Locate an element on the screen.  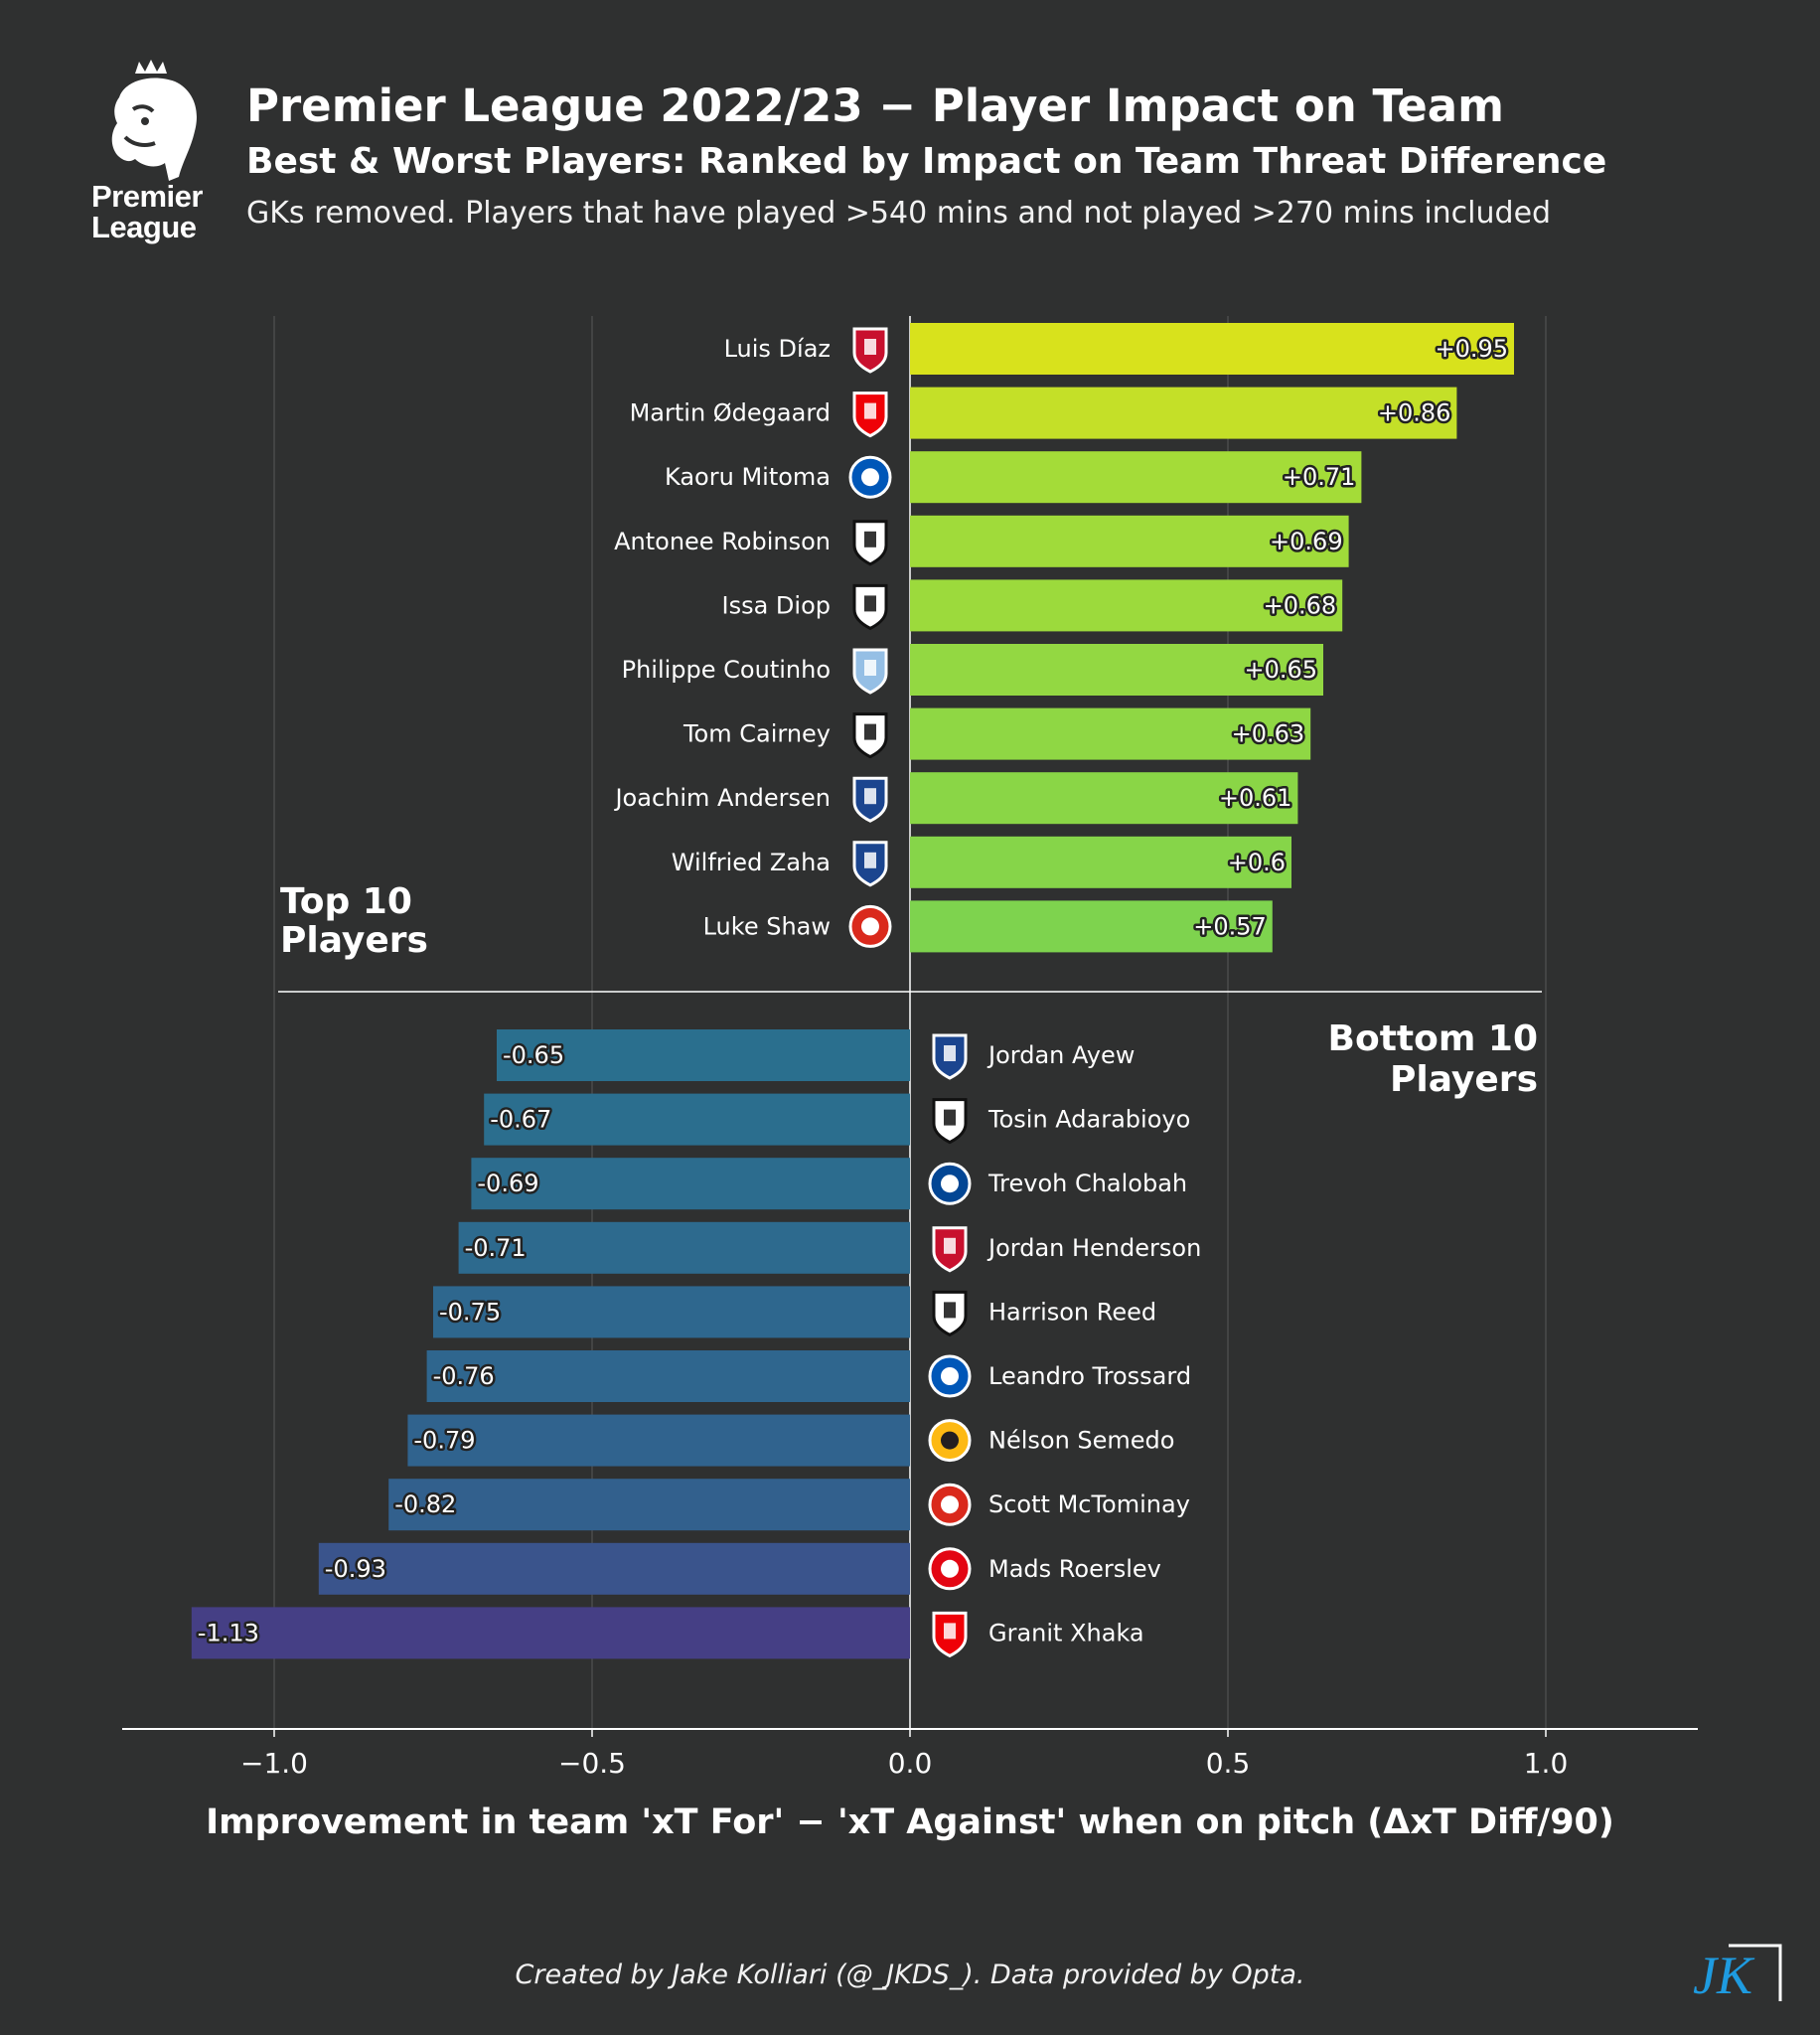
bar-value-label: -0.75 is located at coordinates (470, 1312).